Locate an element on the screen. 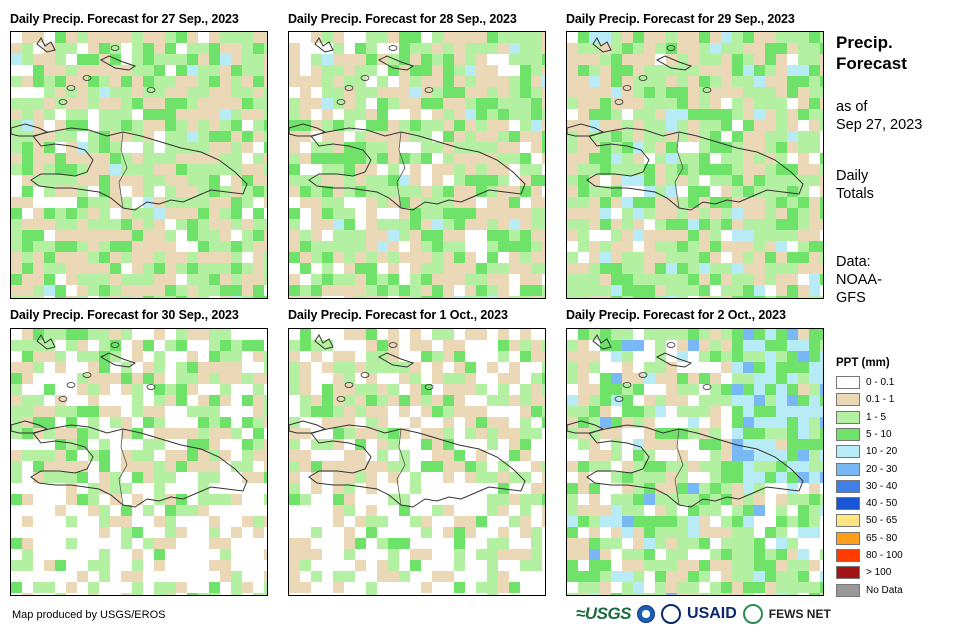 This screenshot has width=970, height=635. islet-outline is located at coordinates (365, 78).